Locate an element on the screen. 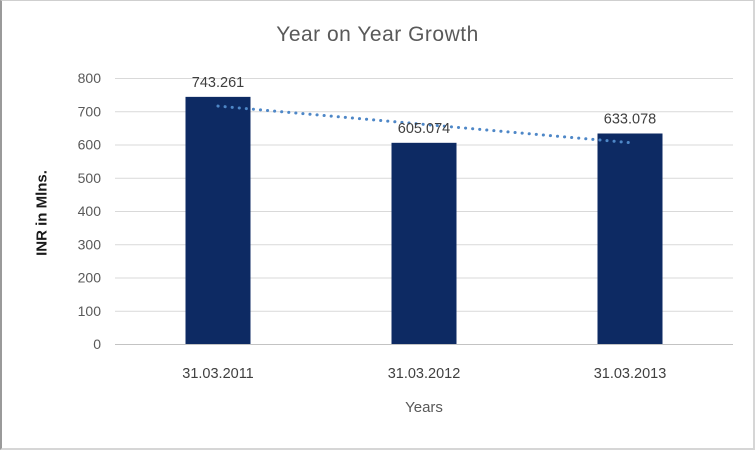 The image size is (755, 450). y-tick-label: 100 is located at coordinates (90, 311).